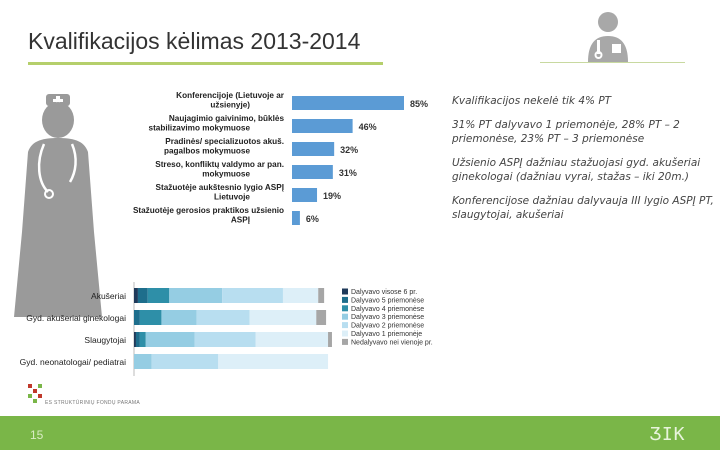  Describe the element at coordinates (348, 173) in the screenshot. I see `value-label: 31%` at that location.